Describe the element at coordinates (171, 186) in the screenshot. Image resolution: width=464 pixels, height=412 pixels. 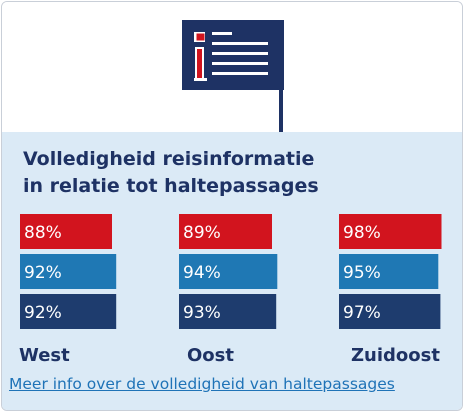
I see `title-line-2: in relatie tot haltepassages` at that location.